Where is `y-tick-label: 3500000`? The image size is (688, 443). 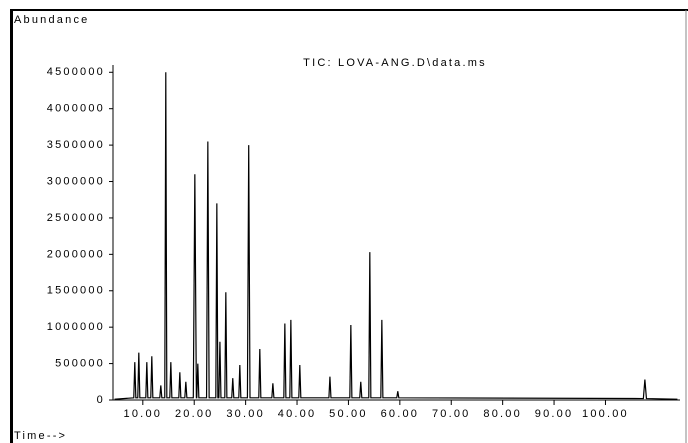
y-tick-label: 3500000 is located at coordinates (76, 145).